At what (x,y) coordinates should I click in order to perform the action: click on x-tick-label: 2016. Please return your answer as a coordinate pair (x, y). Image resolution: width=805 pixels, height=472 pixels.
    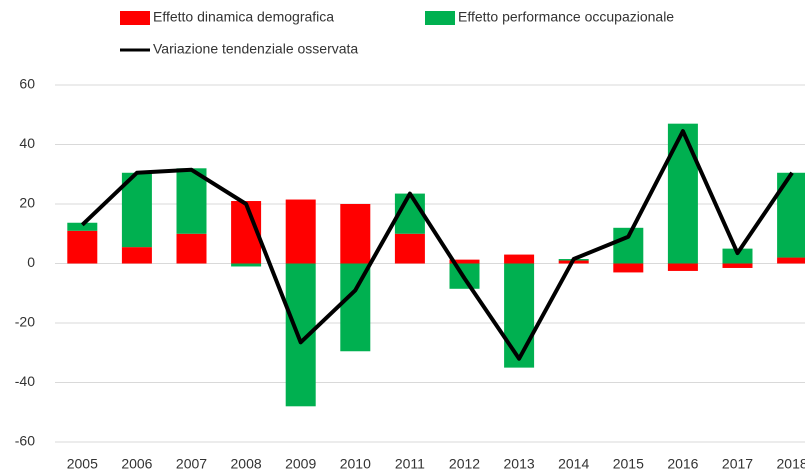
    Looking at the image, I should click on (682, 464).